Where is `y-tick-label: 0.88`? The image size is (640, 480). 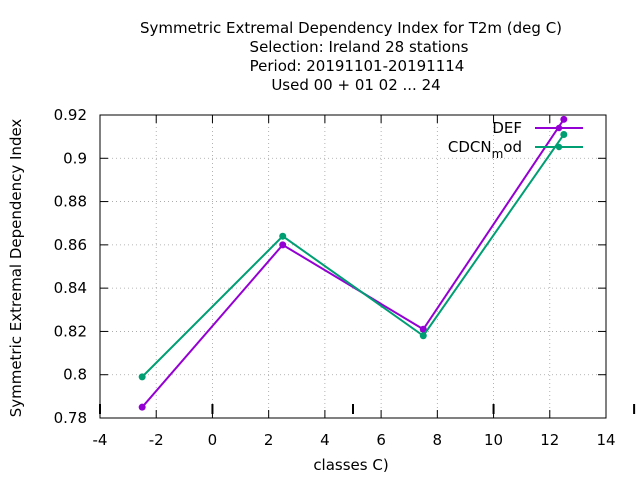 y-tick-label: 0.88 is located at coordinates (70, 202).